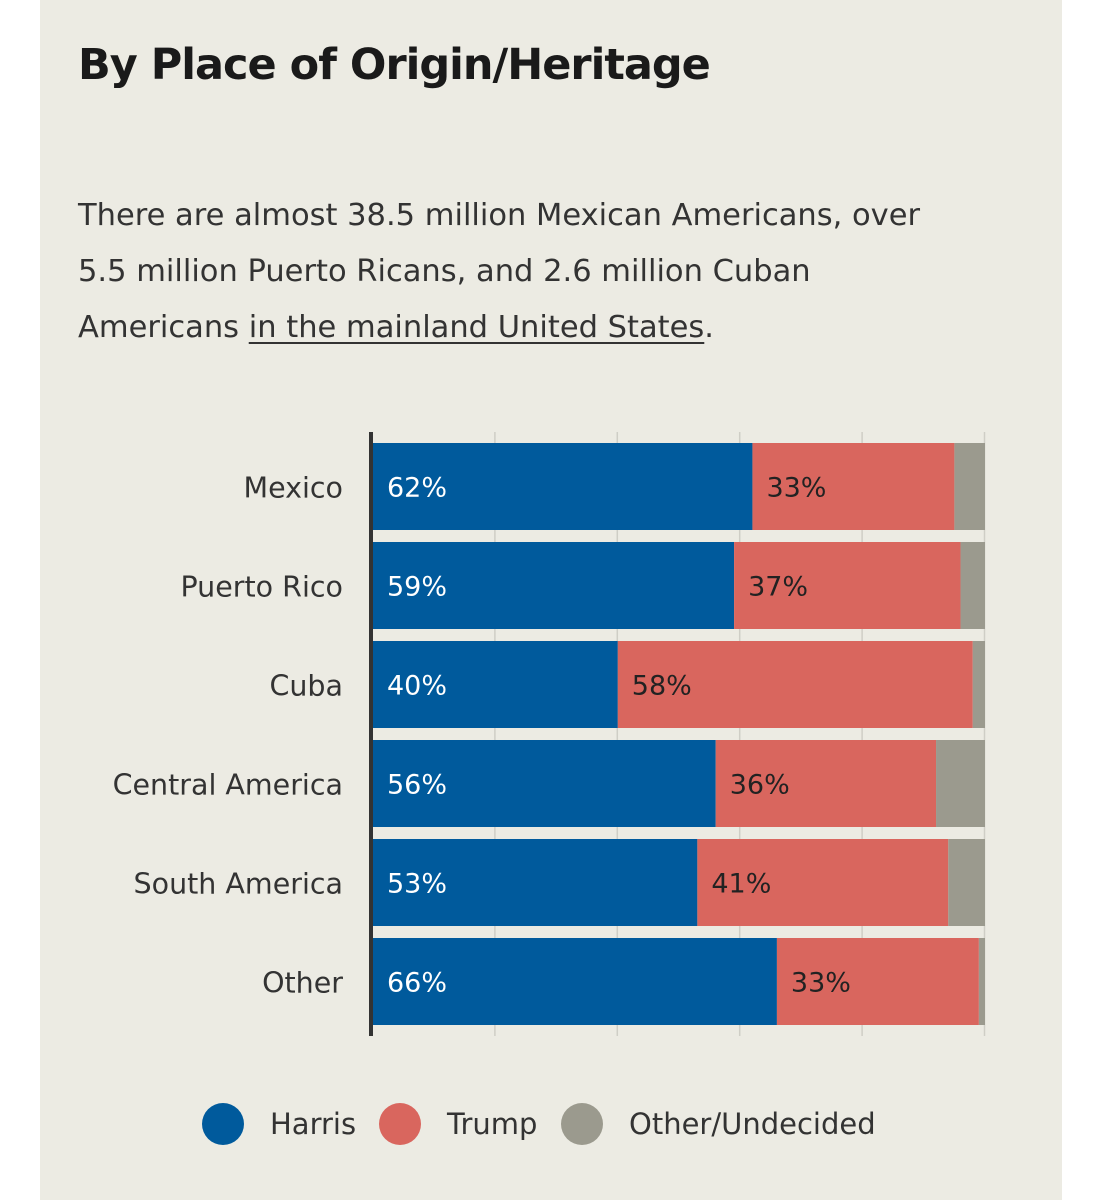 The width and height of the screenshot is (1102, 1200). Describe the element at coordinates (417, 488) in the screenshot. I see `data-label-harris-mexico: 62%` at that location.